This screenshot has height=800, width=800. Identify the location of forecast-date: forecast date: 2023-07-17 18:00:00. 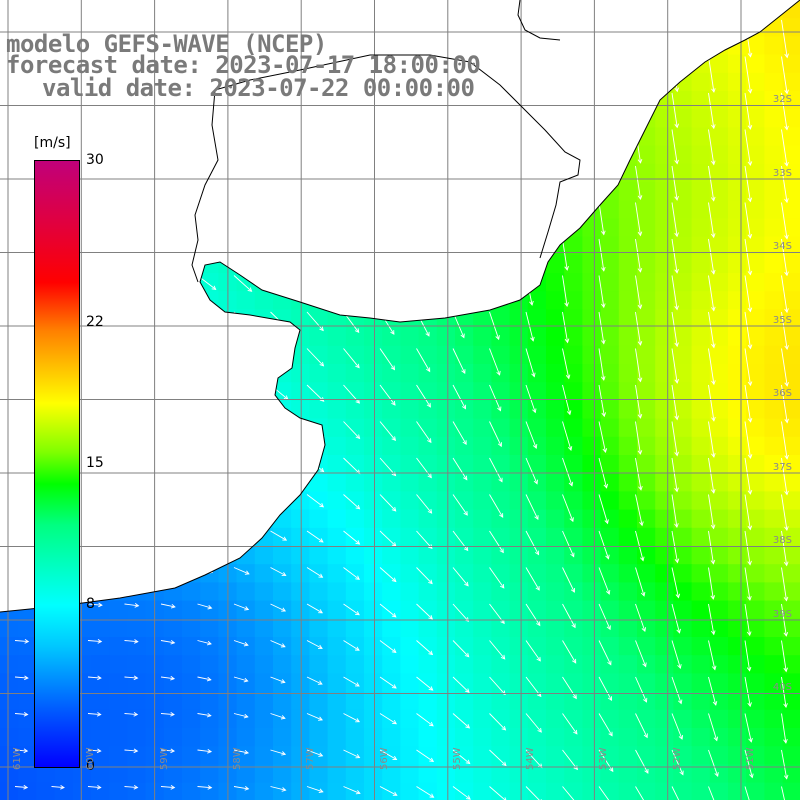
(243, 65).